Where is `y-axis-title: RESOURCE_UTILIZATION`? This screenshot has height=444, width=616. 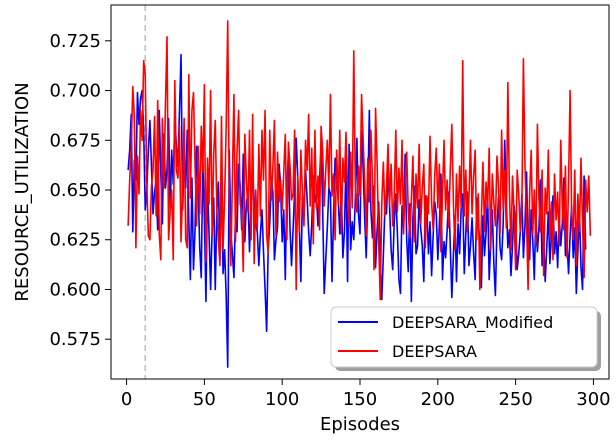
y-axis-title: RESOURCE_UTILIZATION is located at coordinates (22, 191).